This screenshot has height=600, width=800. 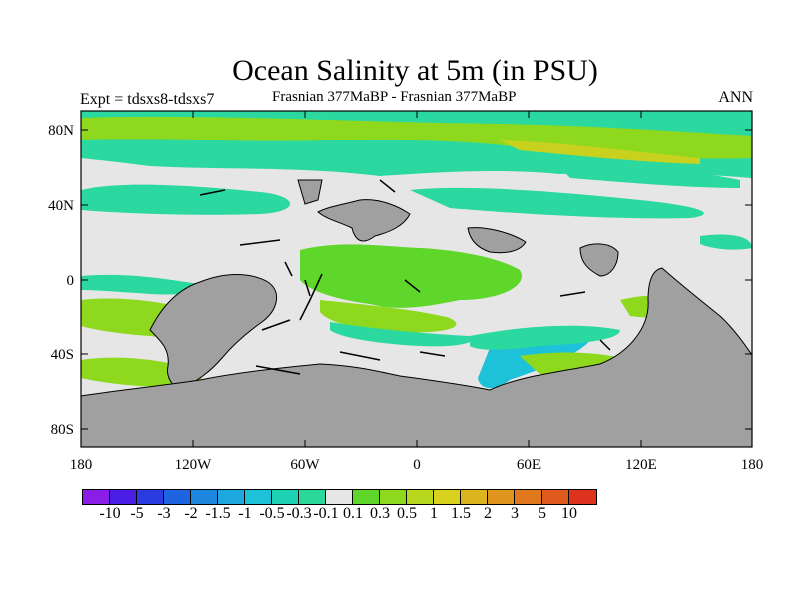 What do you see at coordinates (299, 513) in the screenshot?
I see `colorbar-label: -0.3` at bounding box center [299, 513].